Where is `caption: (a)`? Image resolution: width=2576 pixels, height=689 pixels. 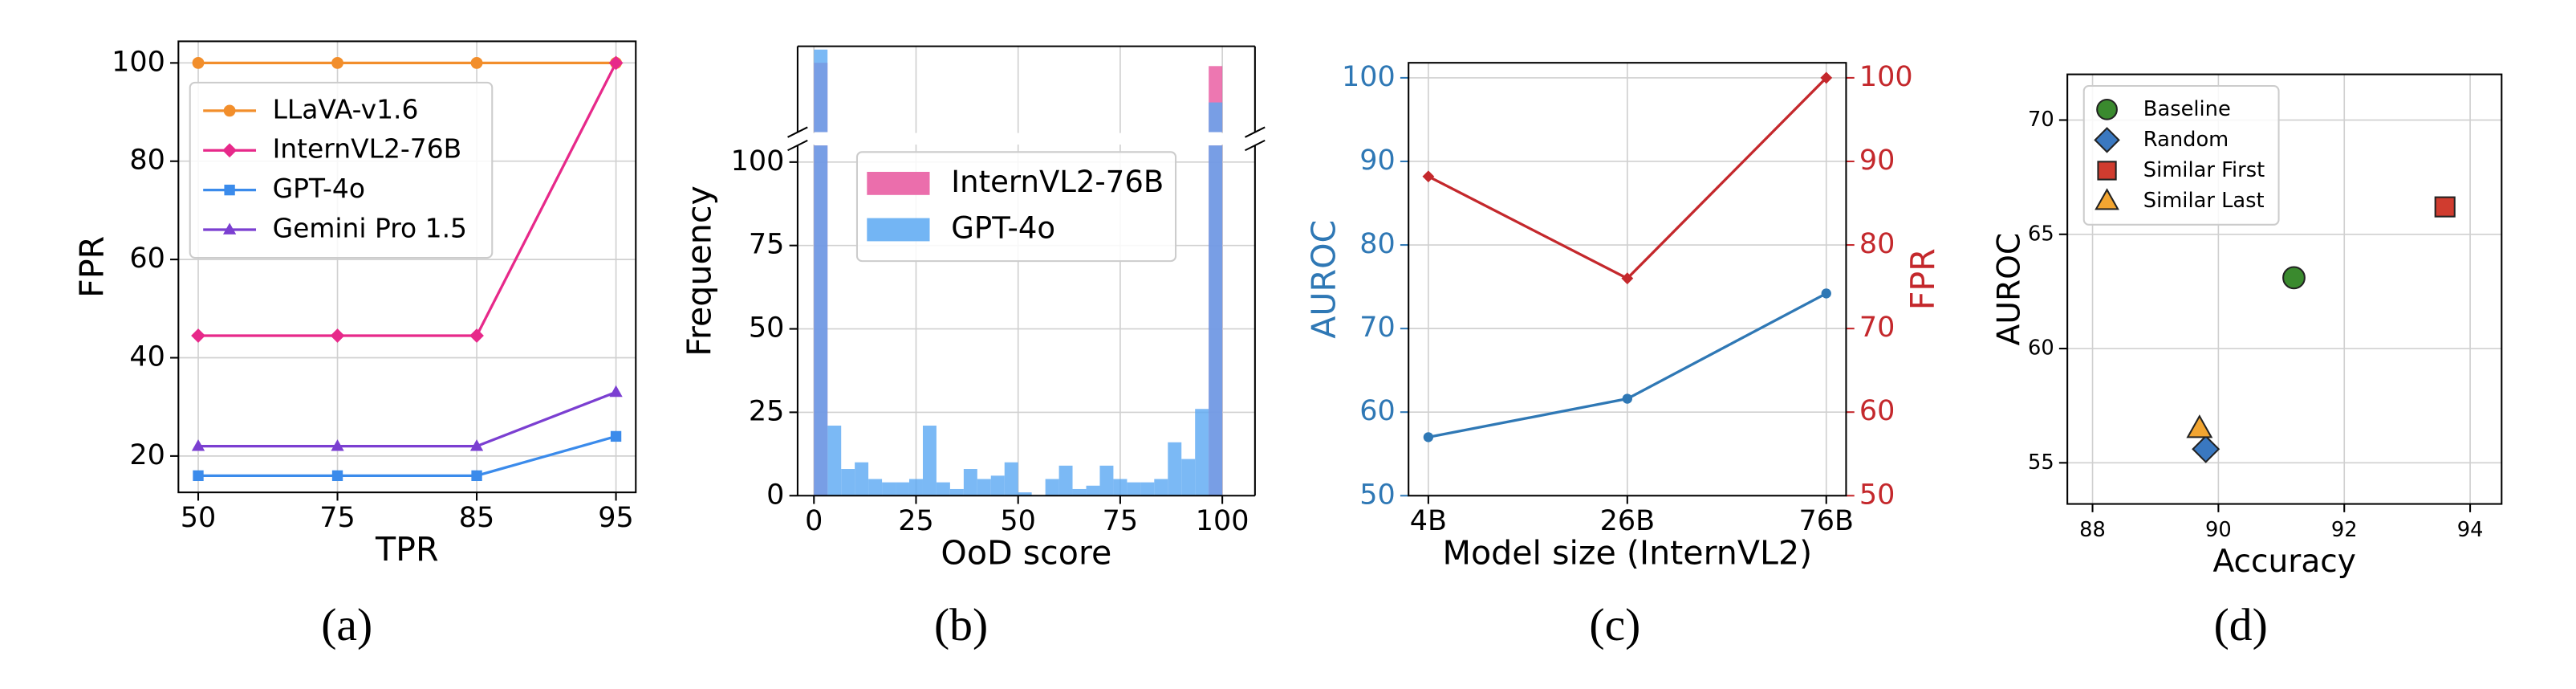 caption: (a) is located at coordinates (347, 625).